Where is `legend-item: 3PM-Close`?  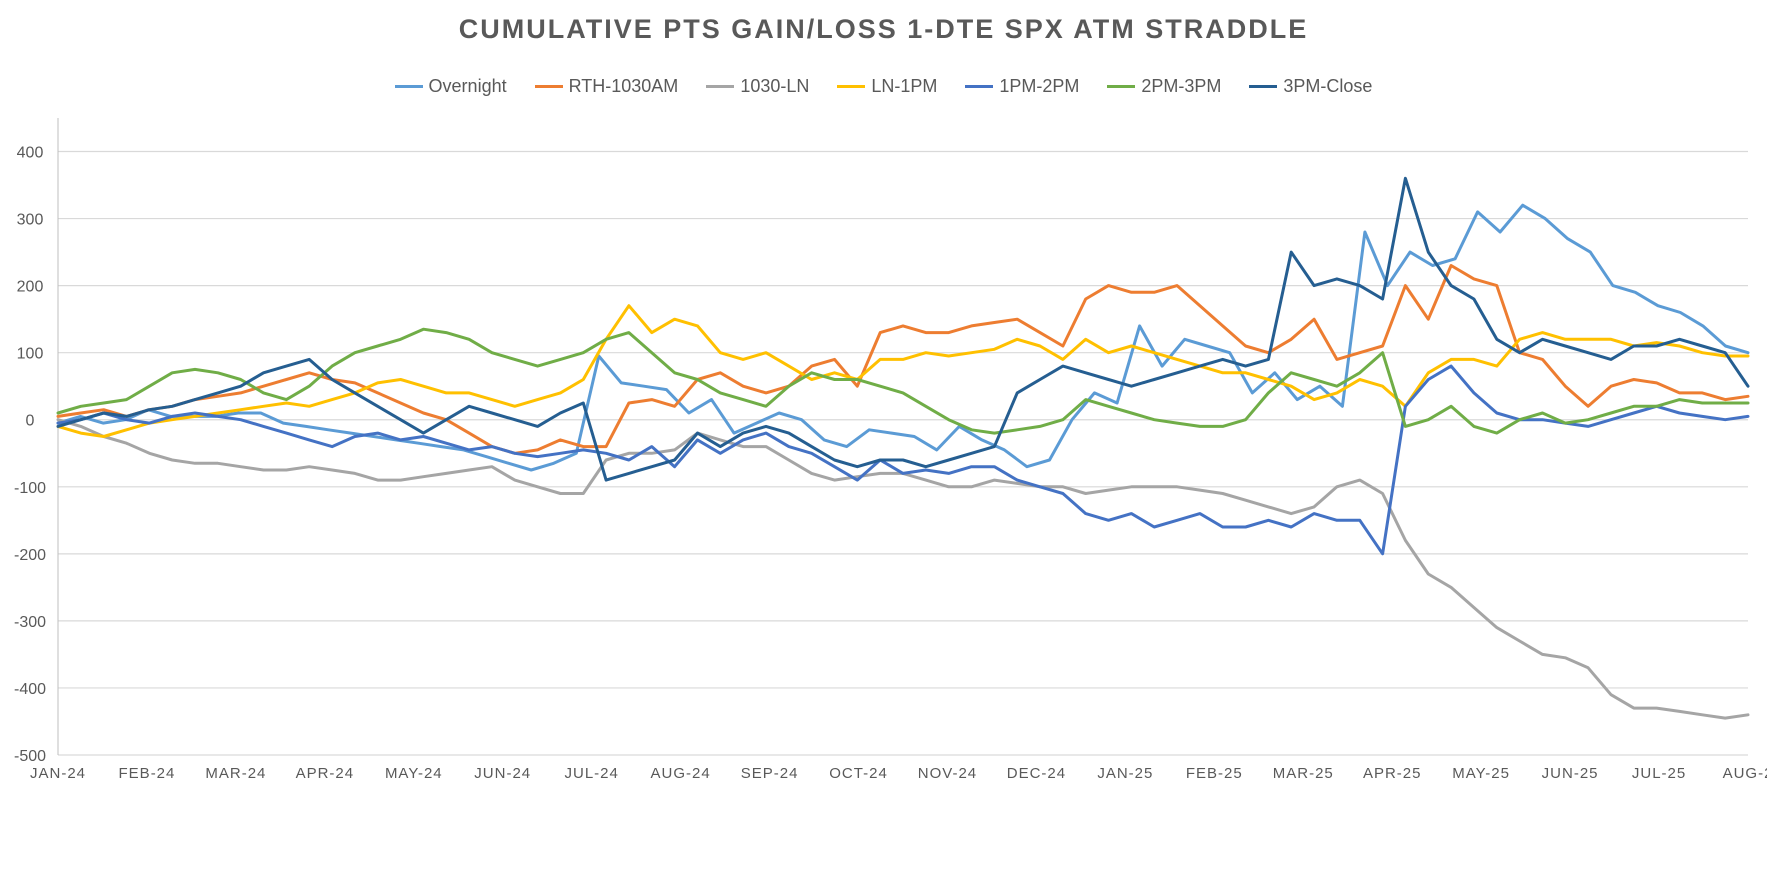 legend-item: 3PM-Close is located at coordinates (1310, 86).